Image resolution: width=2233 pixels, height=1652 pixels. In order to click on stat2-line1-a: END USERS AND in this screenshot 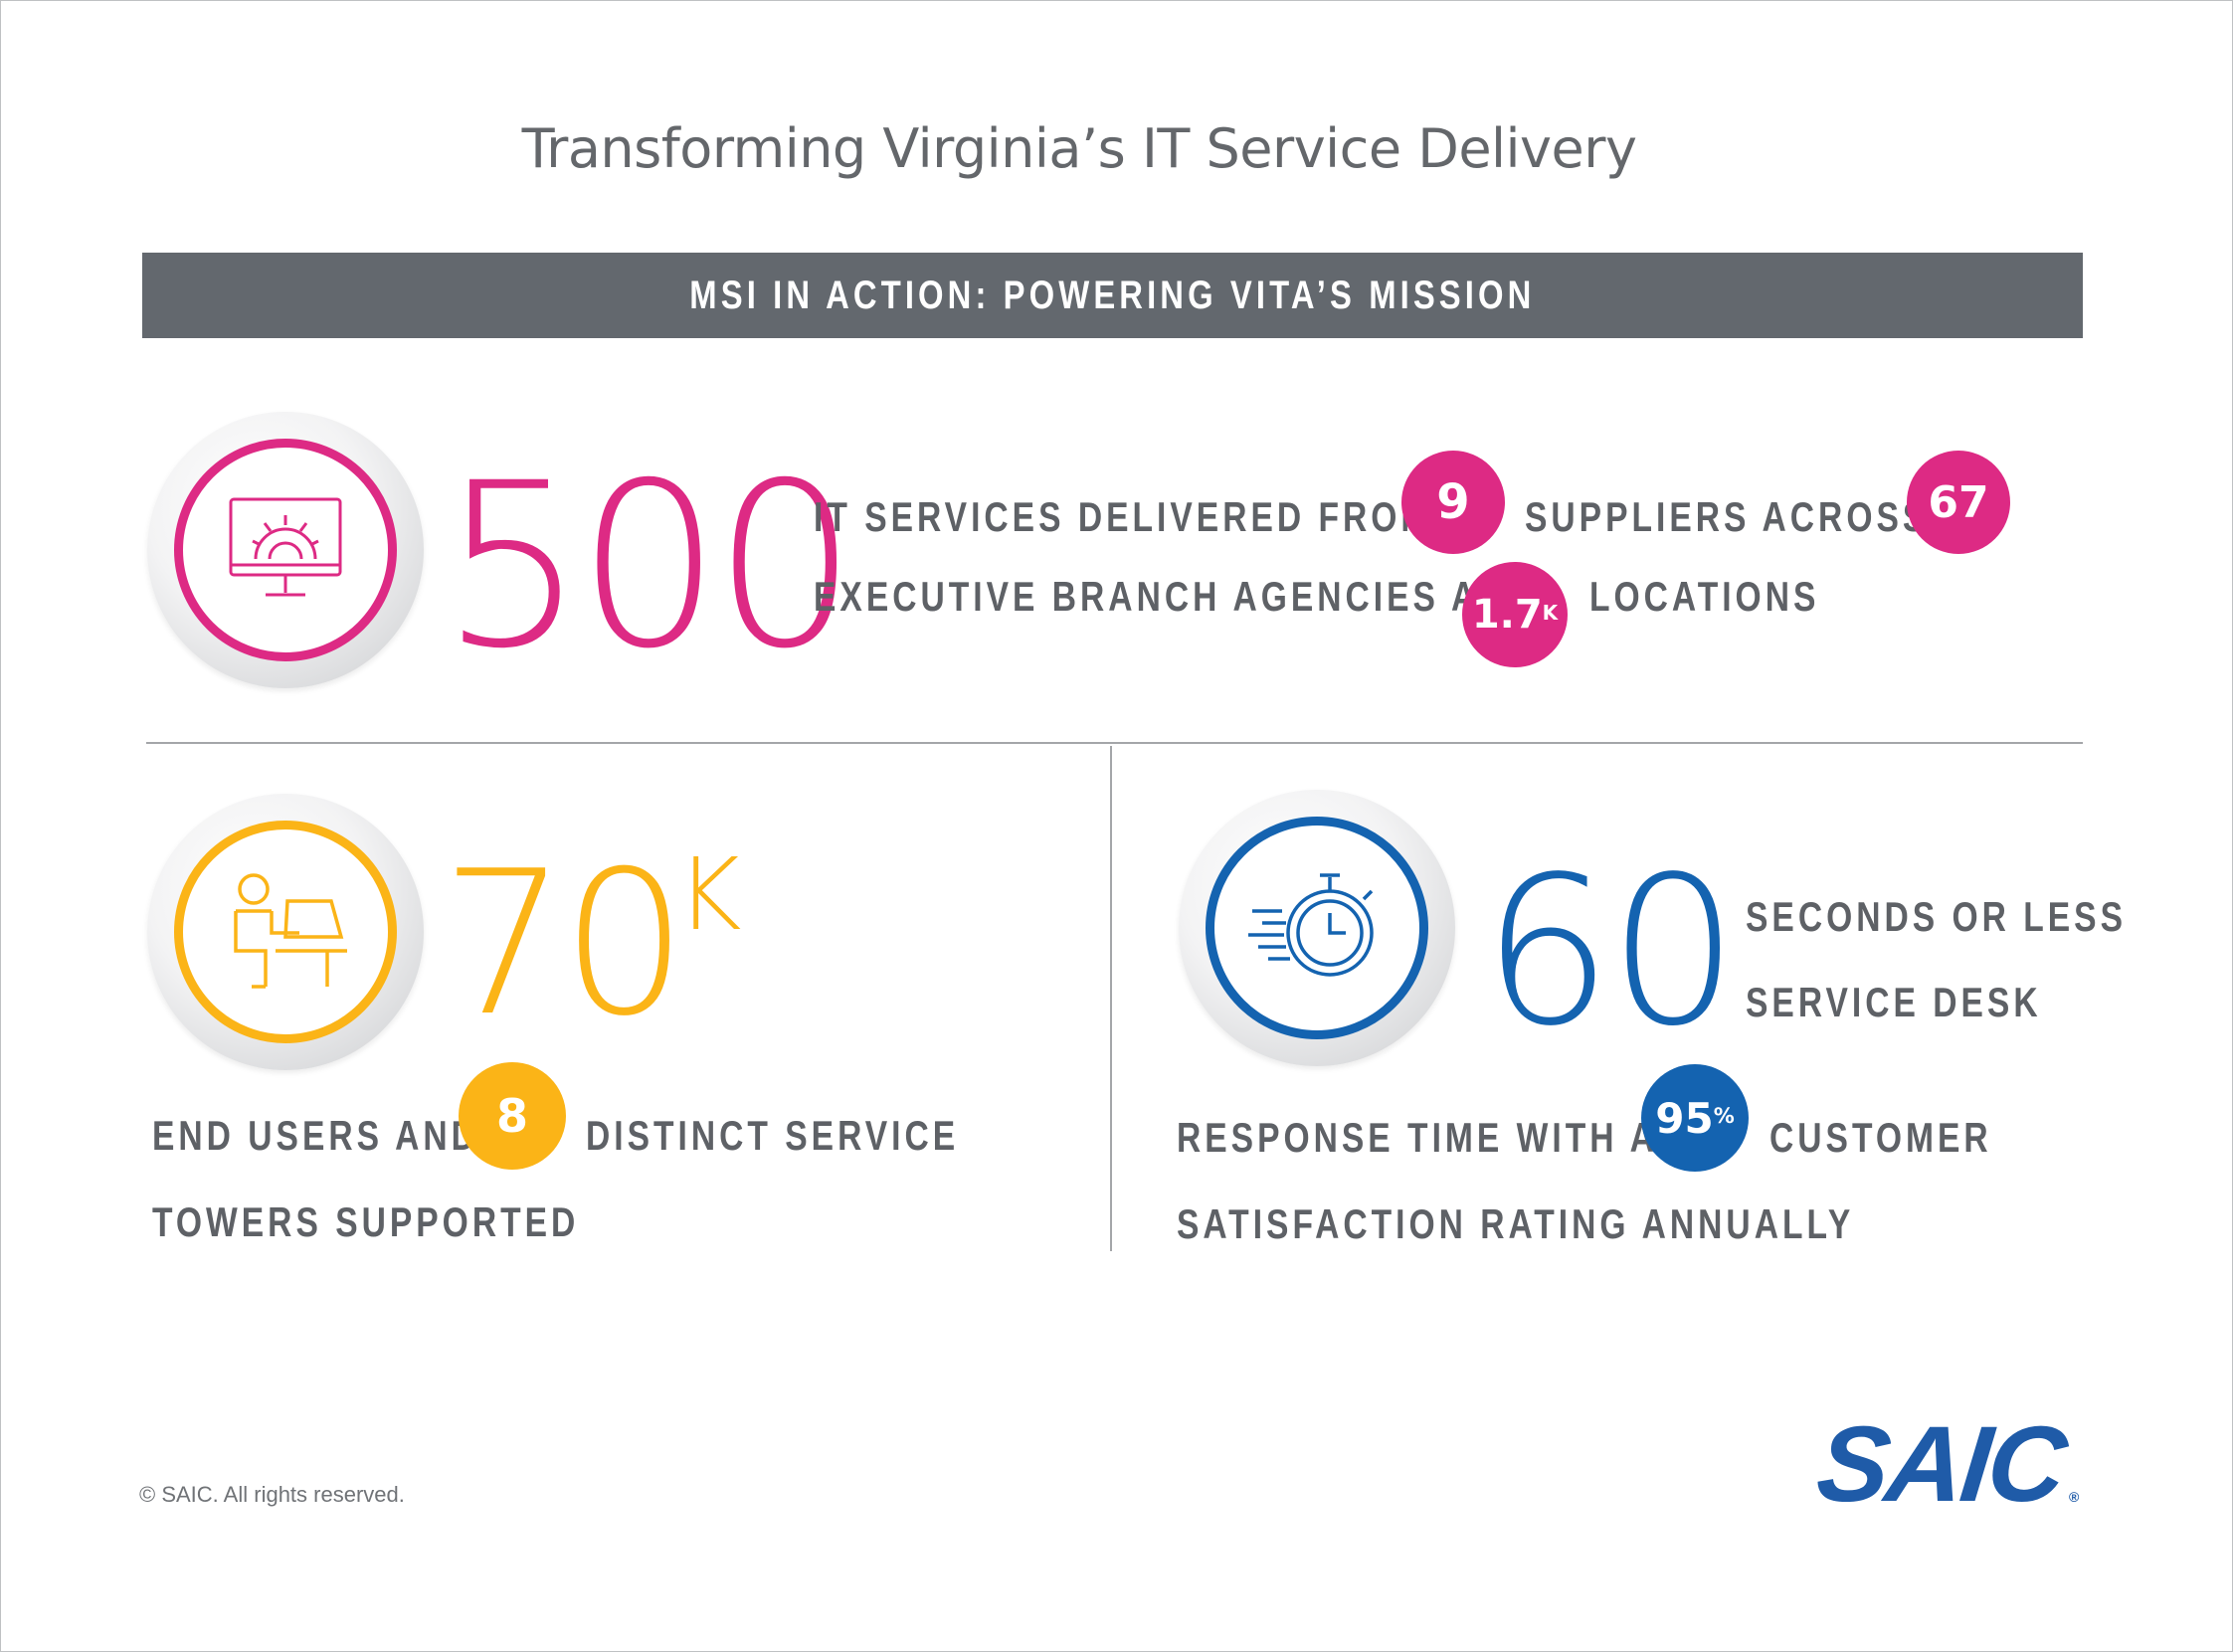, I will do `click(315, 1135)`.